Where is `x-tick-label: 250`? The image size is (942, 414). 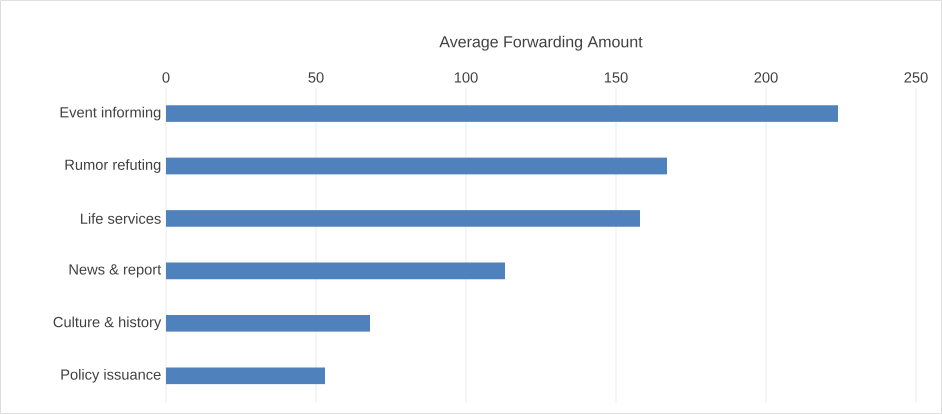
x-tick-label: 250 is located at coordinates (916, 77).